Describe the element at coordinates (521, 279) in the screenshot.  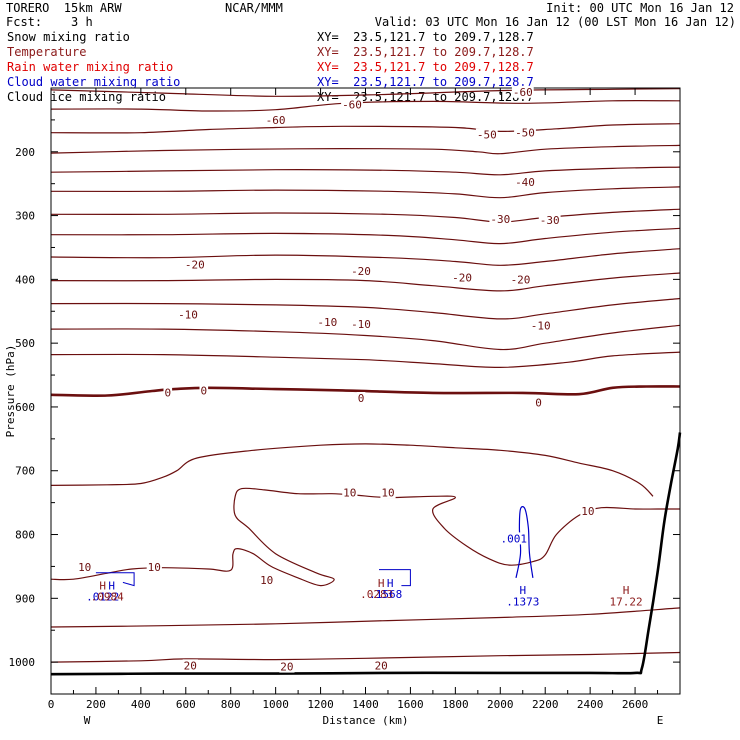
I see `isotherm-label-11: -20` at that location.